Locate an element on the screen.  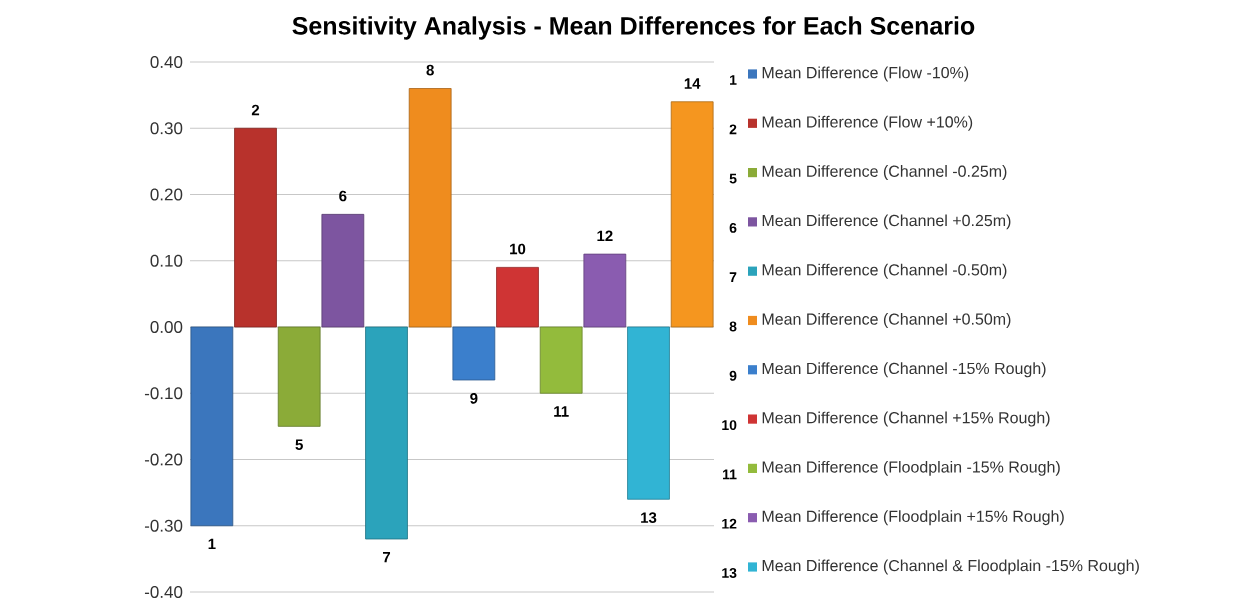
annotation: 8 is located at coordinates (430, 70).